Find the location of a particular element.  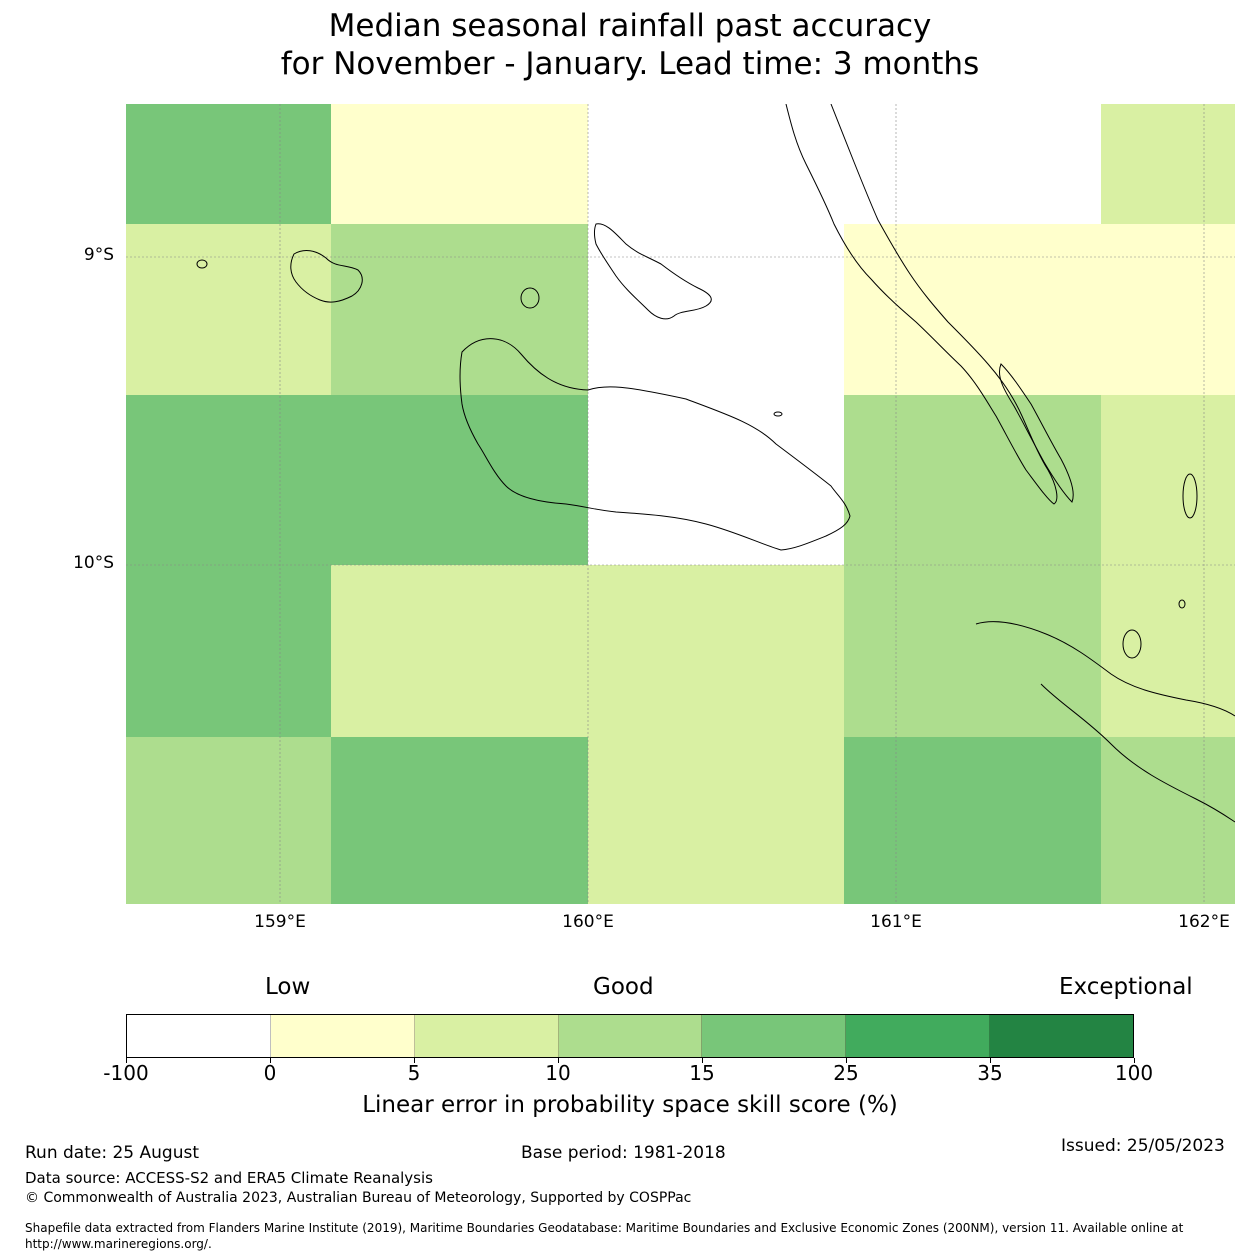

florida-islands-coast is located at coordinates (653, 271).